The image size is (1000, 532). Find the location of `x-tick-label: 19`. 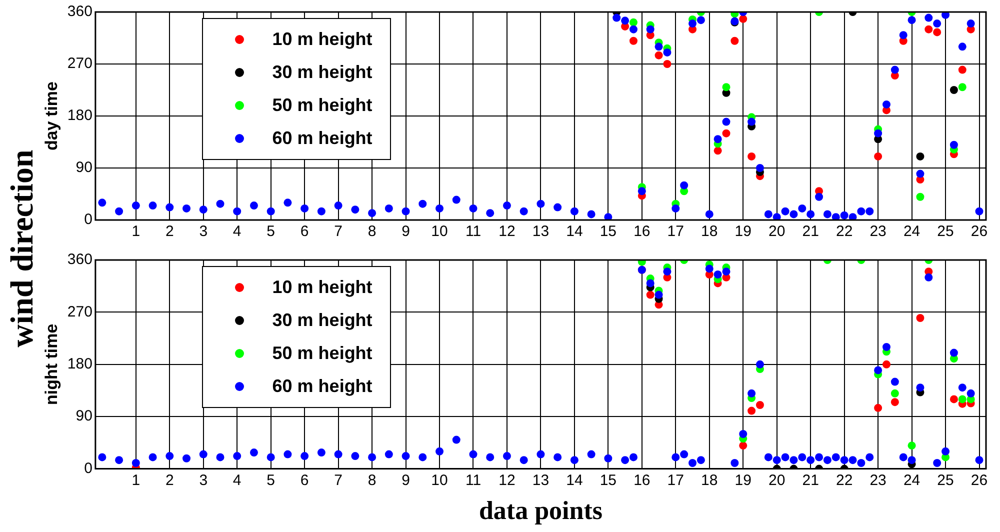

x-tick-label: 19 is located at coordinates (743, 231).